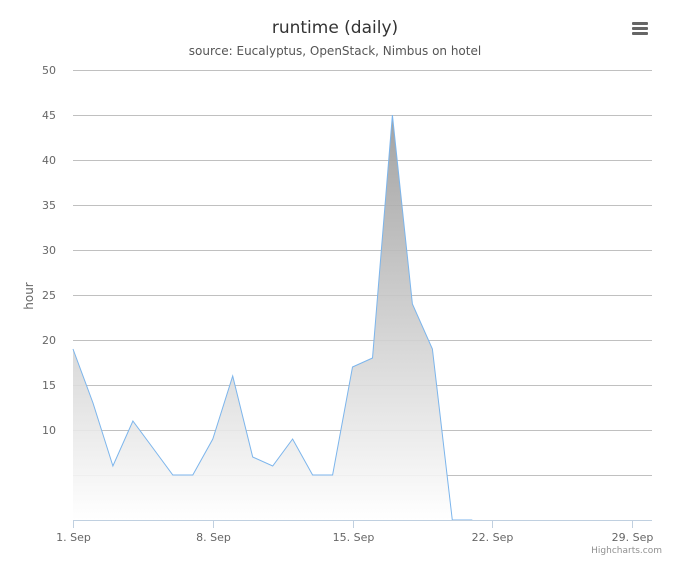 The image size is (680, 570). Describe the element at coordinates (49, 430) in the screenshot. I see `y-tick-label: 10` at that location.